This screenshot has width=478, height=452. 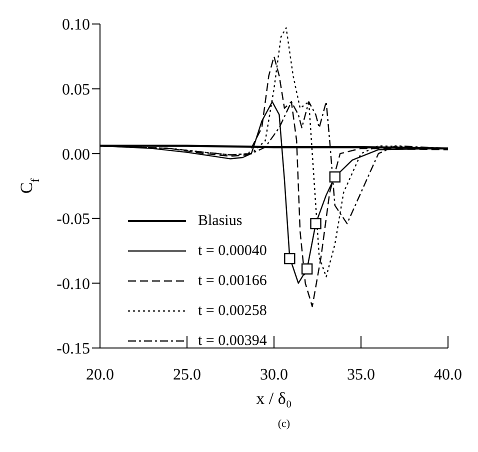 What do you see at coordinates (220, 221) in the screenshot?
I see `legend-label: Blasius` at bounding box center [220, 221].